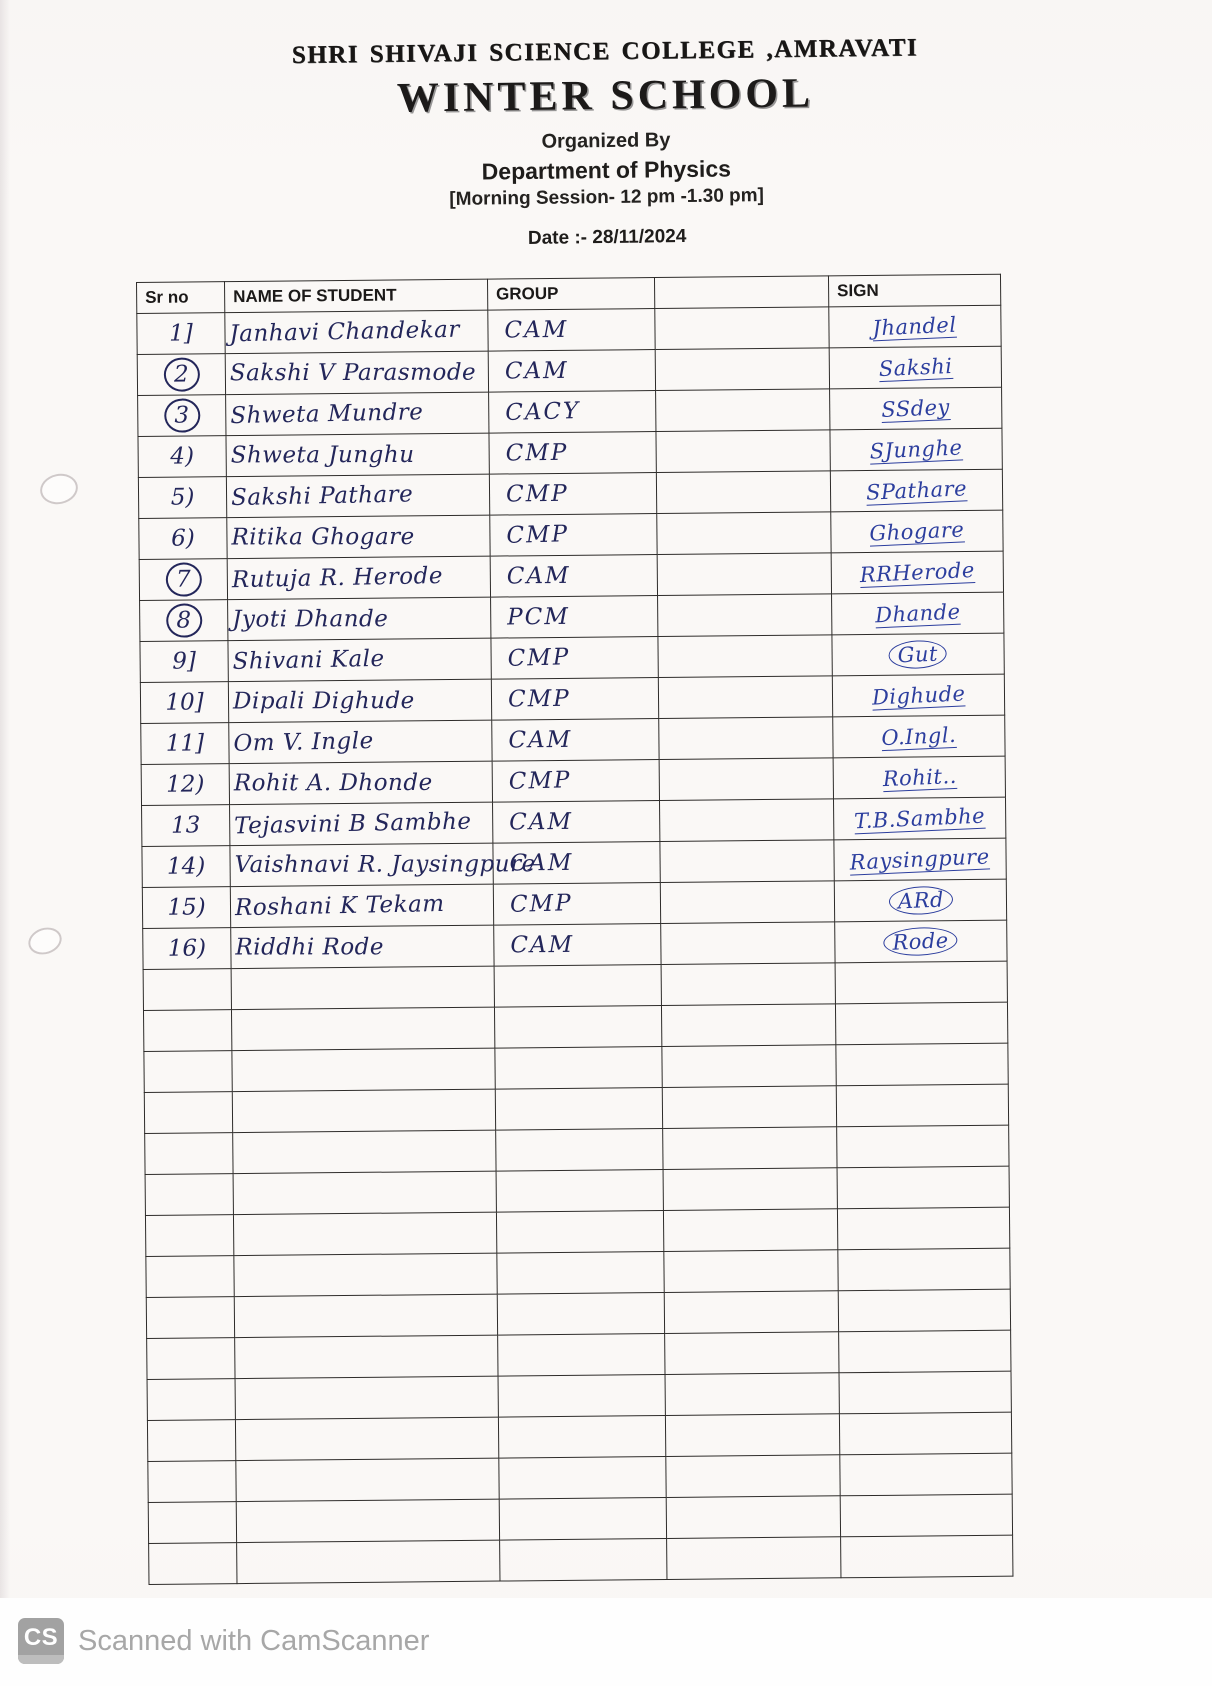 This screenshot has width=1212, height=1686. Describe the element at coordinates (182, 497) in the screenshot. I see `serial-number-cell: 5)` at that location.